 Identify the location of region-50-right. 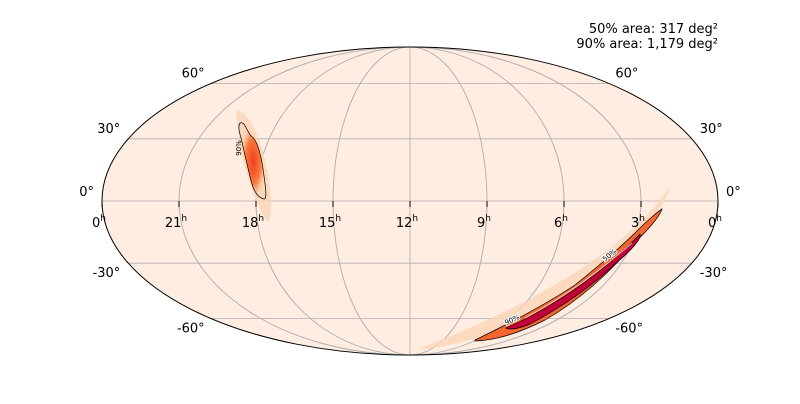
(573, 281).